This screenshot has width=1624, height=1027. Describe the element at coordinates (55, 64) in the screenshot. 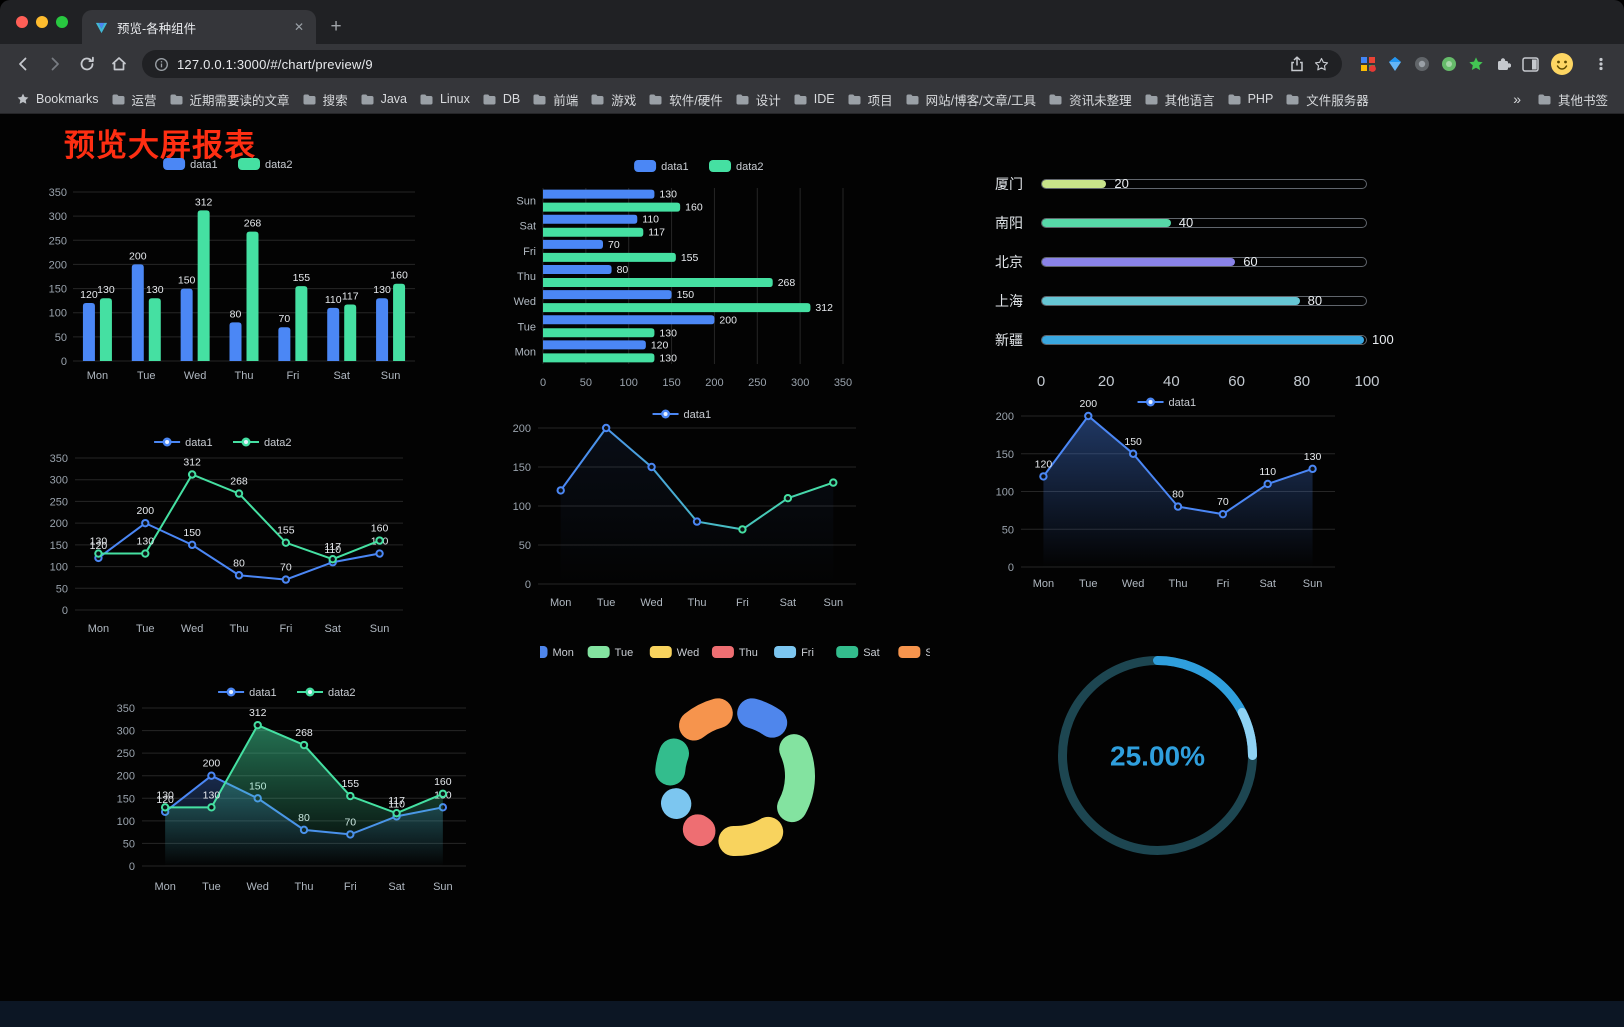

I see `forward-button` at that location.